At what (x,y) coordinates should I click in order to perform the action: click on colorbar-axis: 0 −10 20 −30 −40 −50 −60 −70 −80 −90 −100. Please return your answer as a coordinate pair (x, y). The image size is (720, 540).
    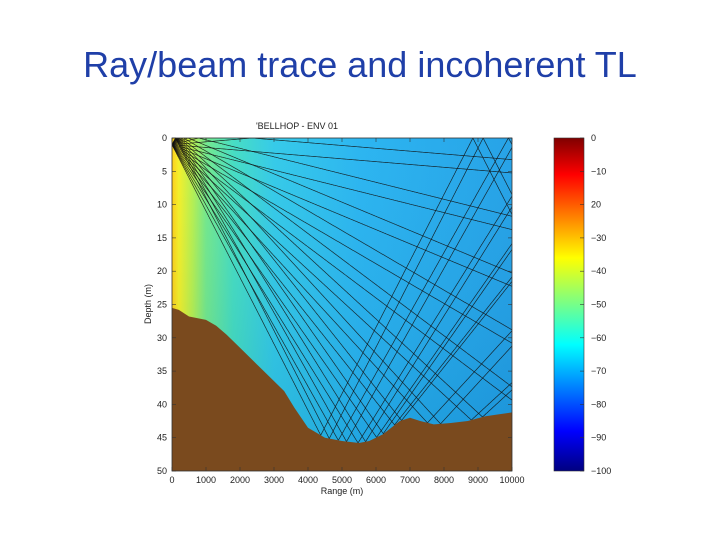
    Looking at the image, I should click on (595, 304).